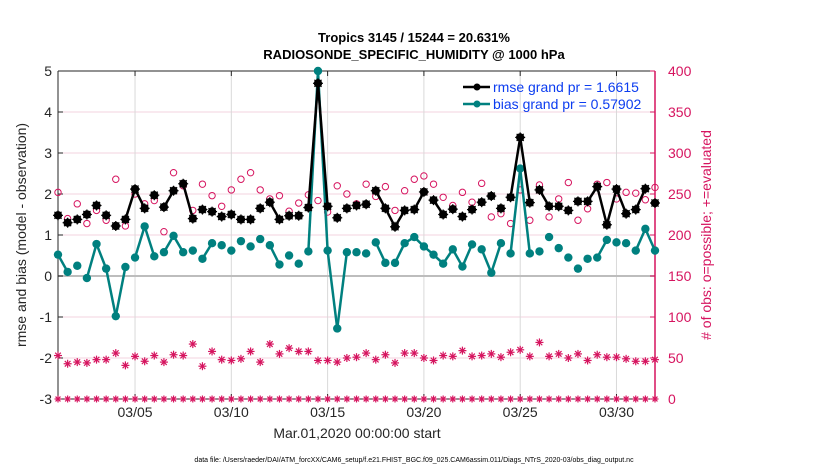 The image size is (830, 470). I want to click on y-tick-label: -3, so click(46, 399).